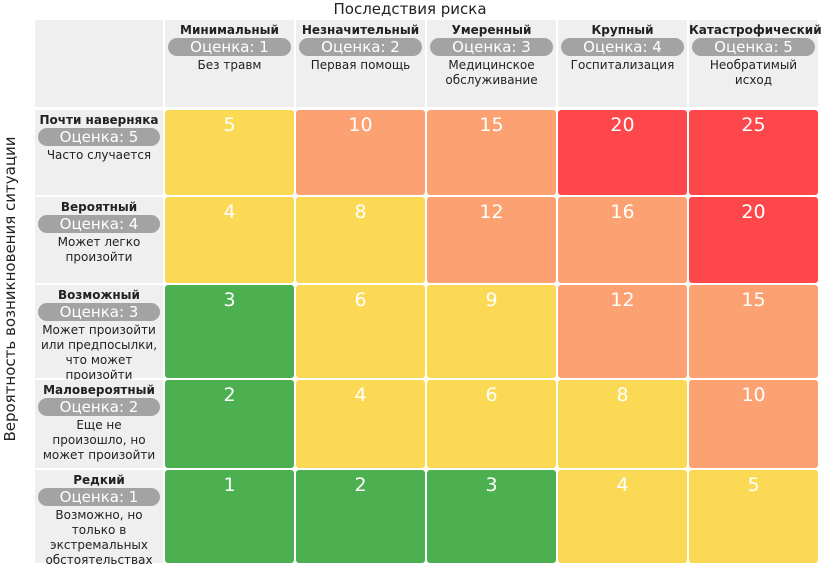  Describe the element at coordinates (229, 516) in the screenshot. I see `risk-cell: 1` at that location.